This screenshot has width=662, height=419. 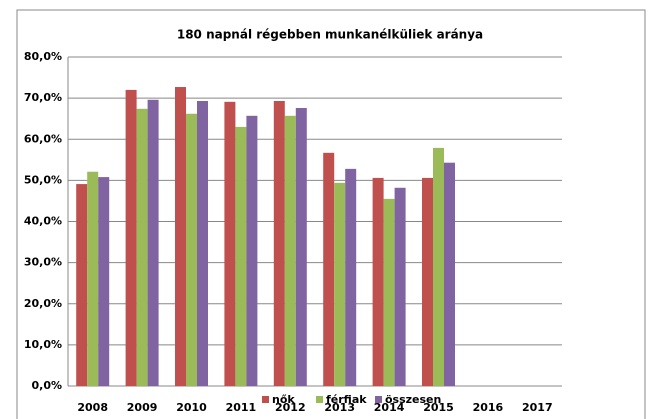 I want to click on y-tick-label: 70,0%, so click(x=43, y=97).